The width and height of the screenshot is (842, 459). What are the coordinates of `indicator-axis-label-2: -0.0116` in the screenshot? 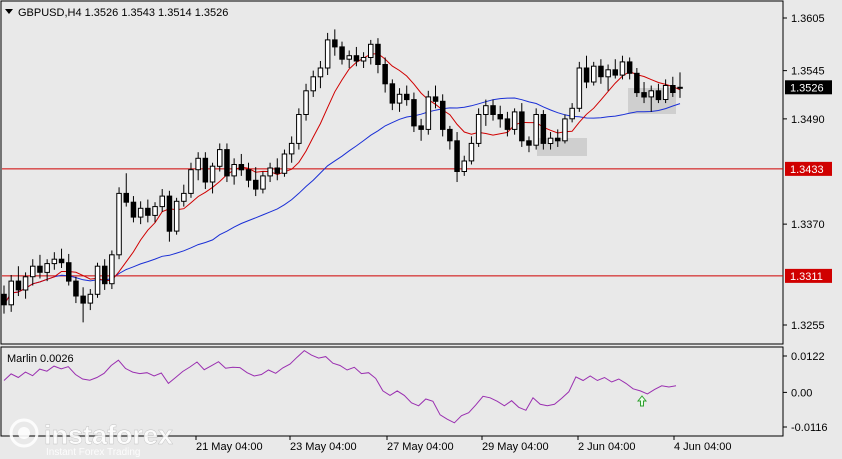 It's located at (809, 428).